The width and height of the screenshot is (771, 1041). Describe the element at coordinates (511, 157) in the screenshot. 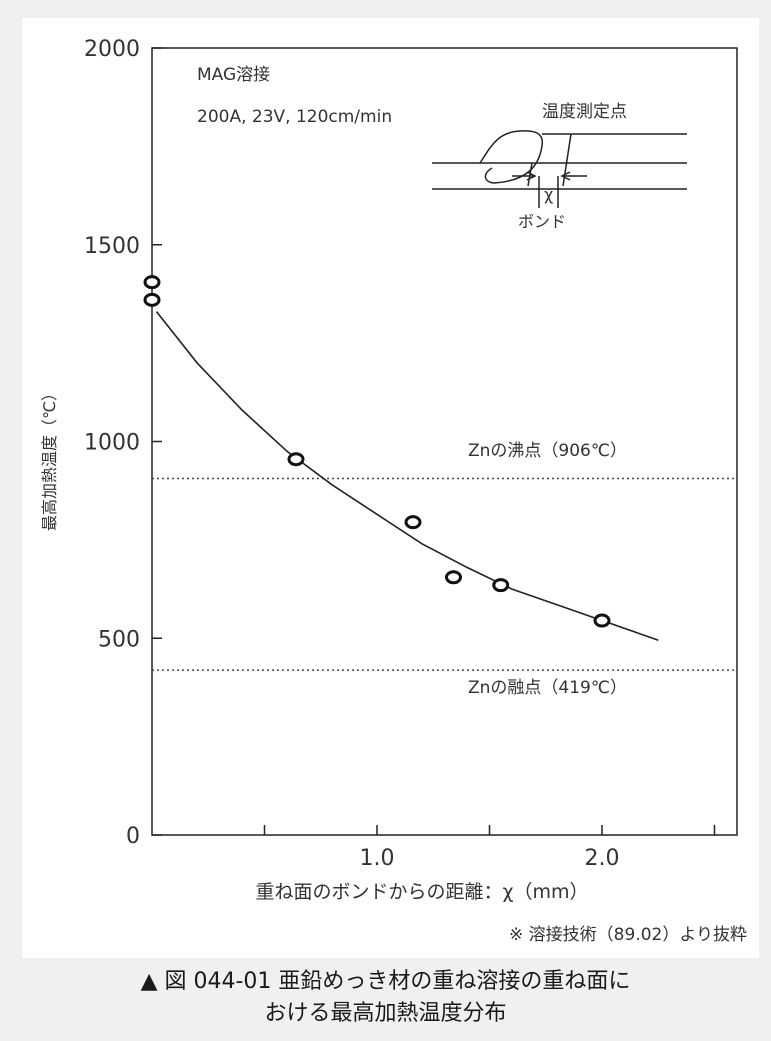

I see `inset-weld-bead` at that location.